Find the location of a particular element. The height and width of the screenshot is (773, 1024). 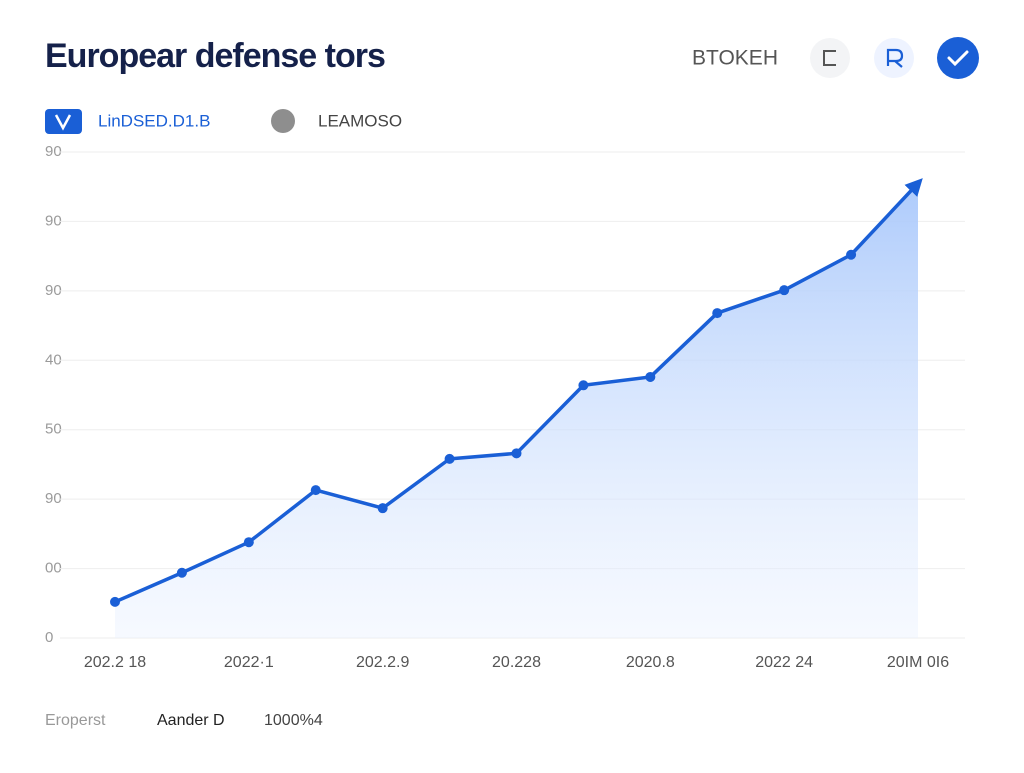

chart-title: Europear defense tors is located at coordinates (215, 56).